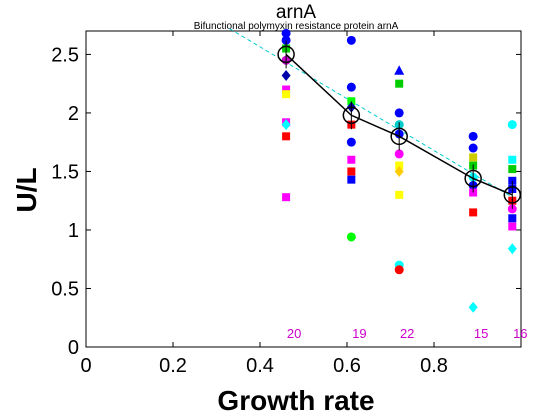 The height and width of the screenshot is (420, 560). I want to click on count-label: 20, so click(294, 333).